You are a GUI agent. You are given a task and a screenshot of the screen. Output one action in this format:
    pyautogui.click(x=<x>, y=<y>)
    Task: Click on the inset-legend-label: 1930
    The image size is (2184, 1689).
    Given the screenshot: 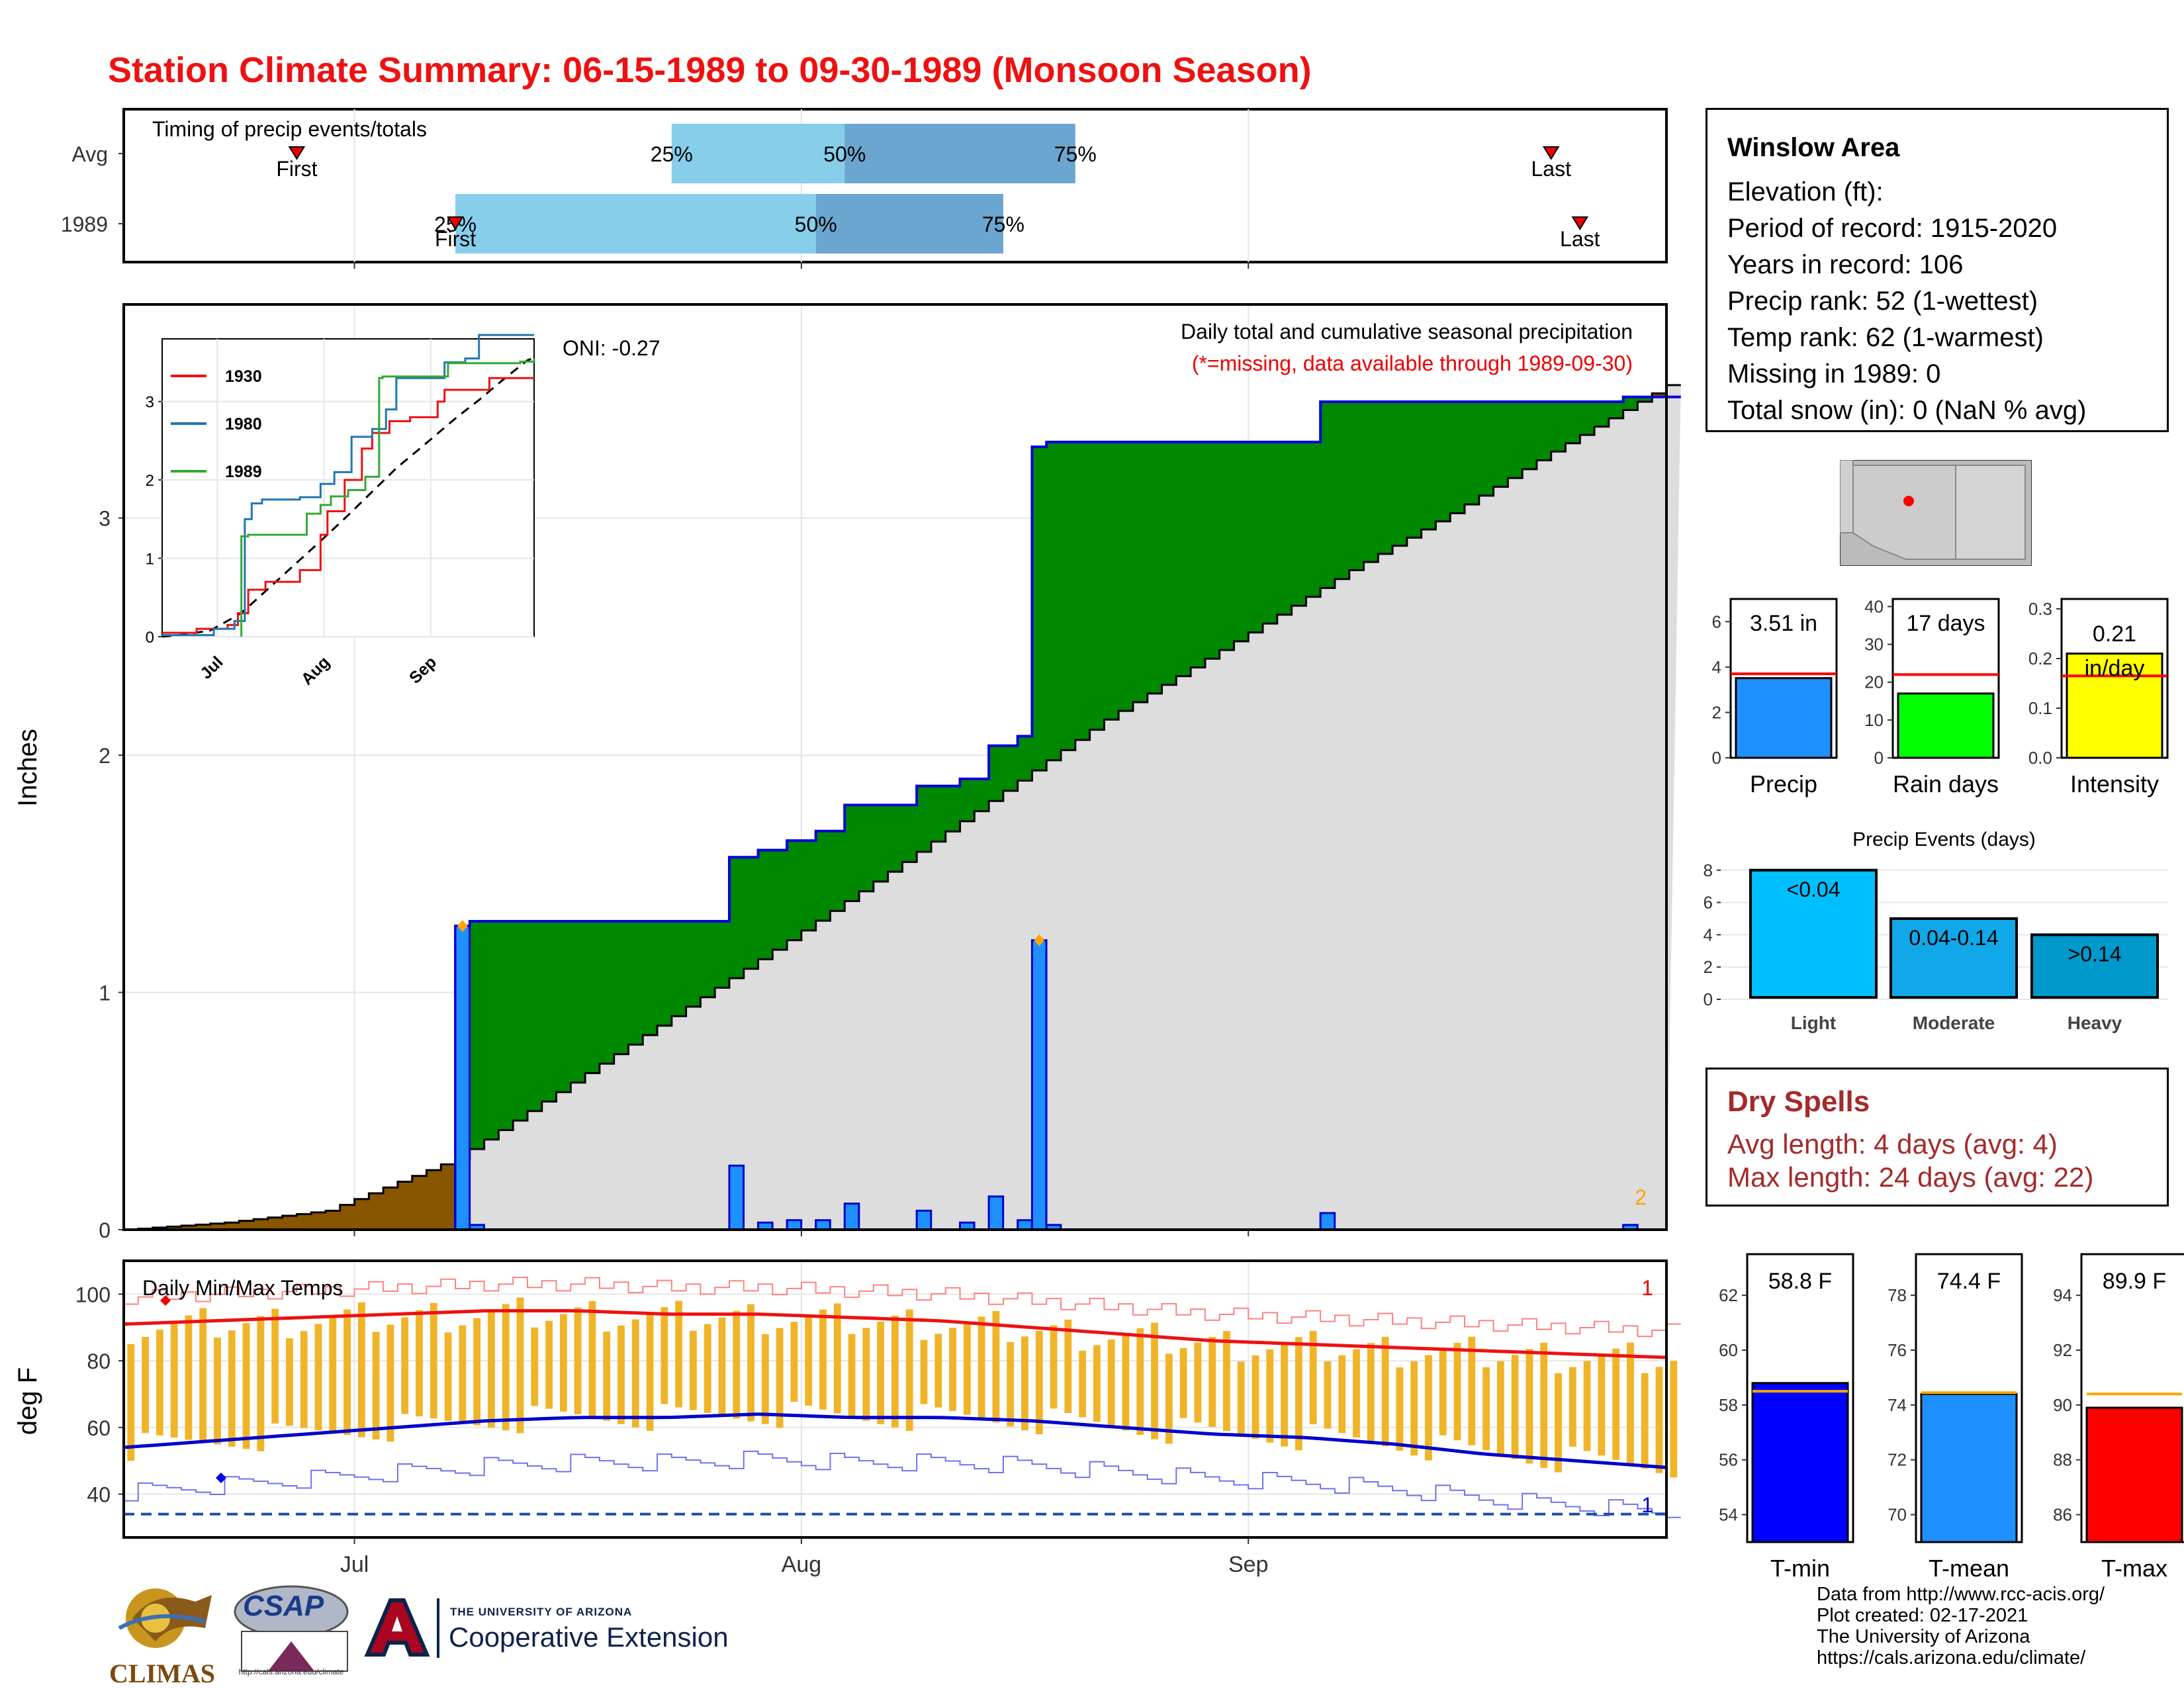 What is the action you would take?
    pyautogui.click(x=244, y=376)
    